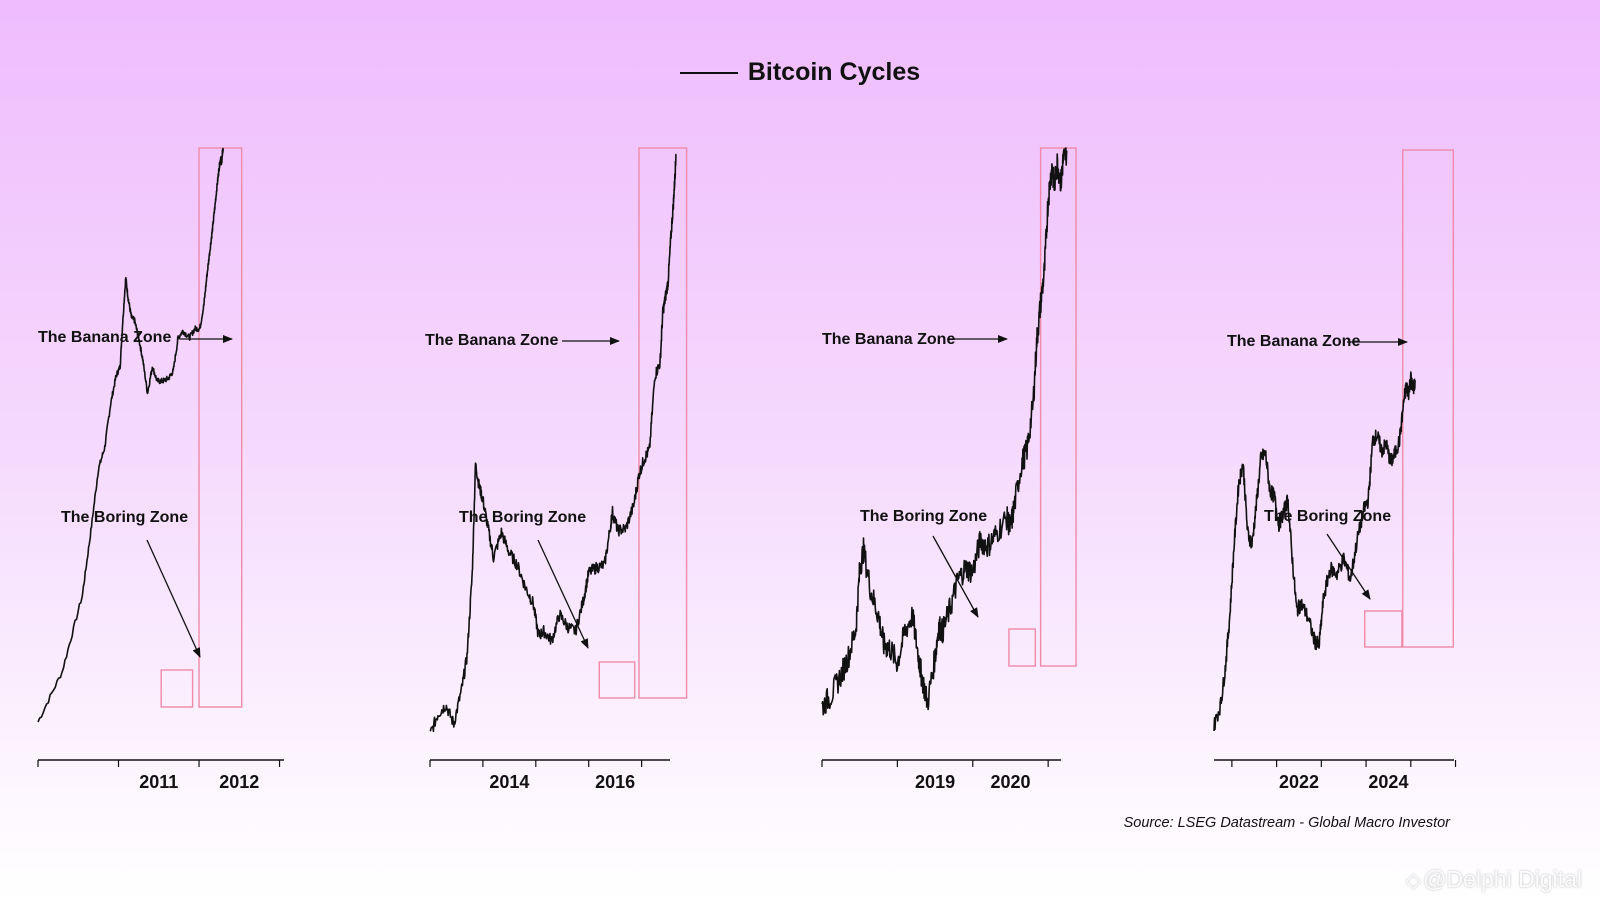  I want to click on legend-line-swatch, so click(708, 72).